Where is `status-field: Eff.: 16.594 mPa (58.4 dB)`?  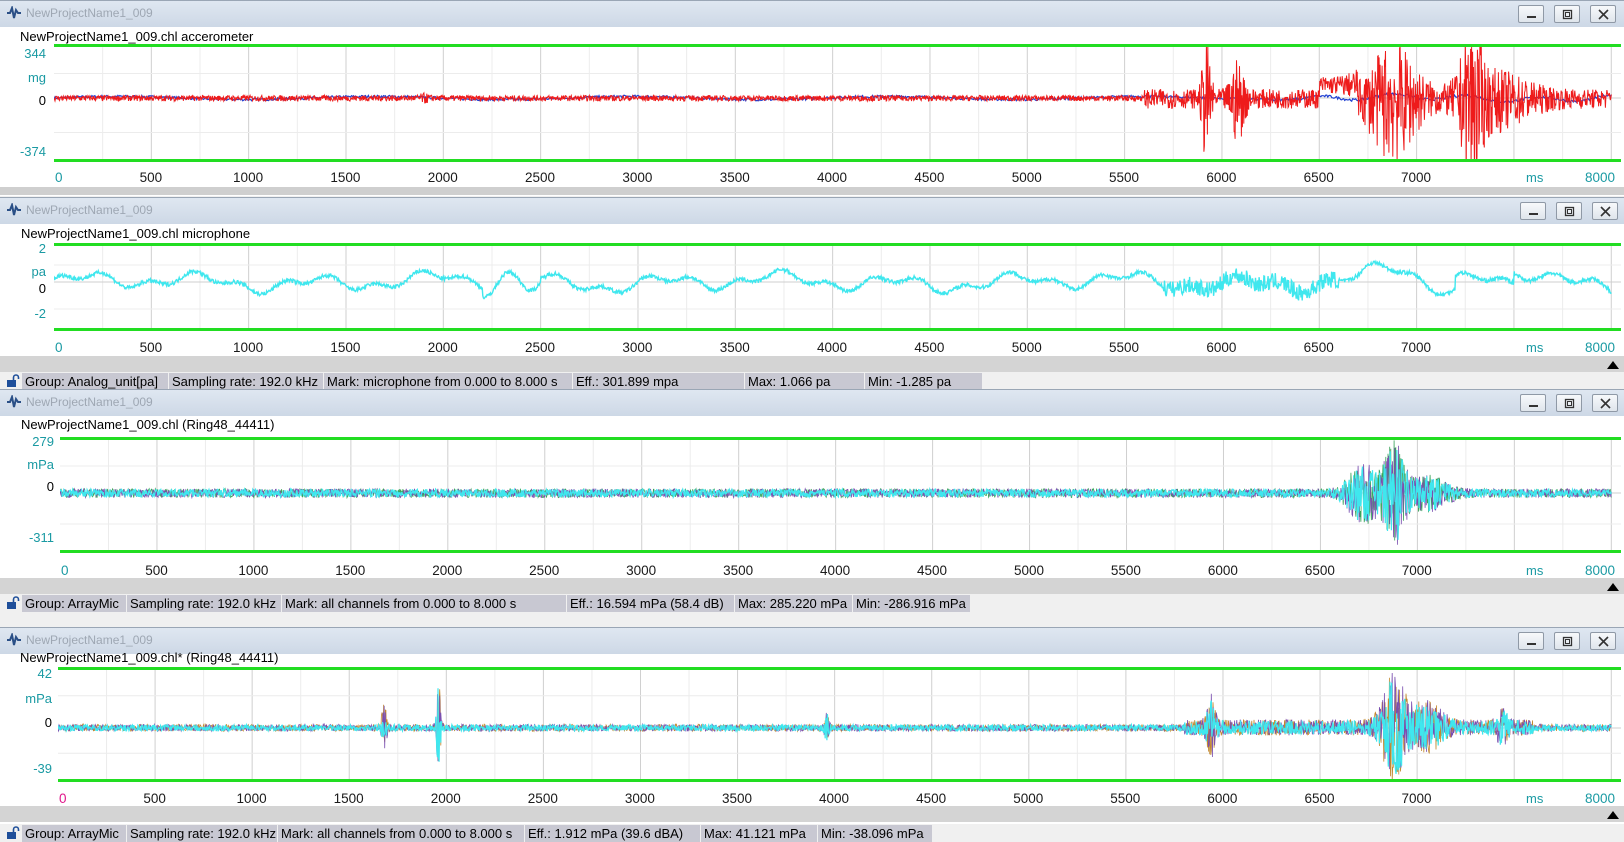
status-field: Eff.: 16.594 mPa (58.4 dB) is located at coordinates (651, 603).